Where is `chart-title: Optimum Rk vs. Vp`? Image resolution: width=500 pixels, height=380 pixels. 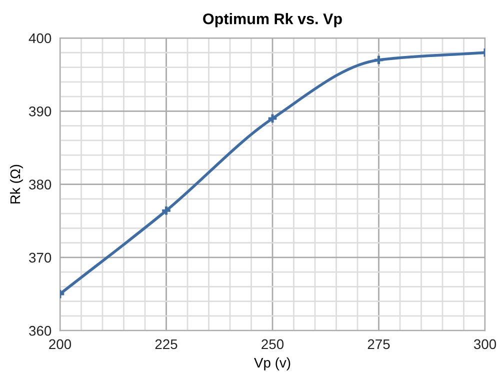
chart-title: Optimum Rk vs. Vp is located at coordinates (272, 20).